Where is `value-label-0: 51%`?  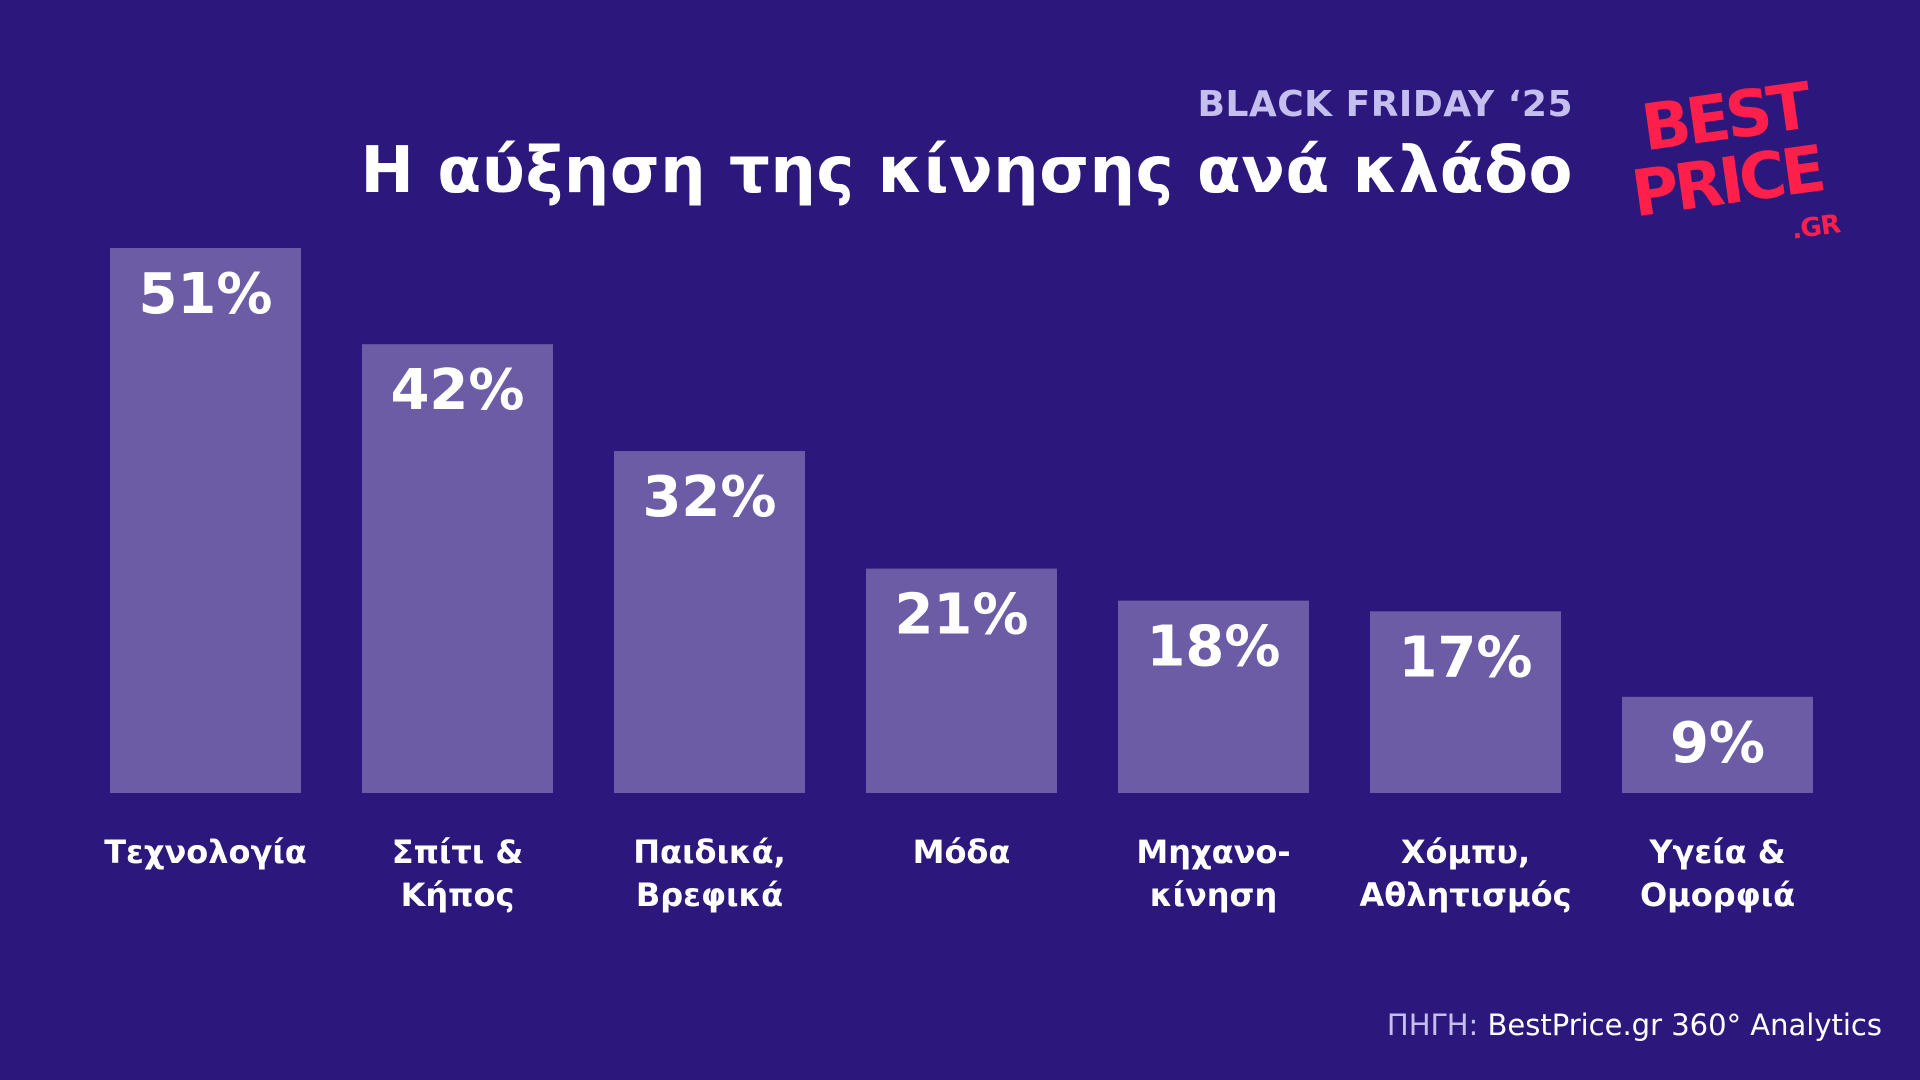 value-label-0: 51% is located at coordinates (205, 294).